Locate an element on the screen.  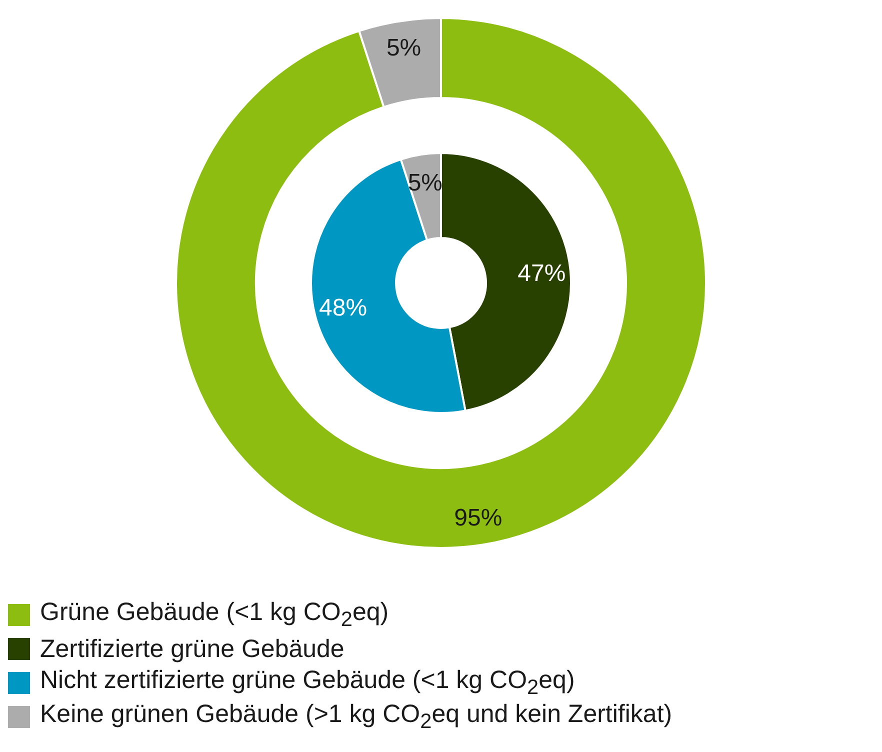
legend-label: Nicht zertifizierte grüne Gebäude (<1 kg CO$_{2}$eq) is located at coordinates (307, 683).